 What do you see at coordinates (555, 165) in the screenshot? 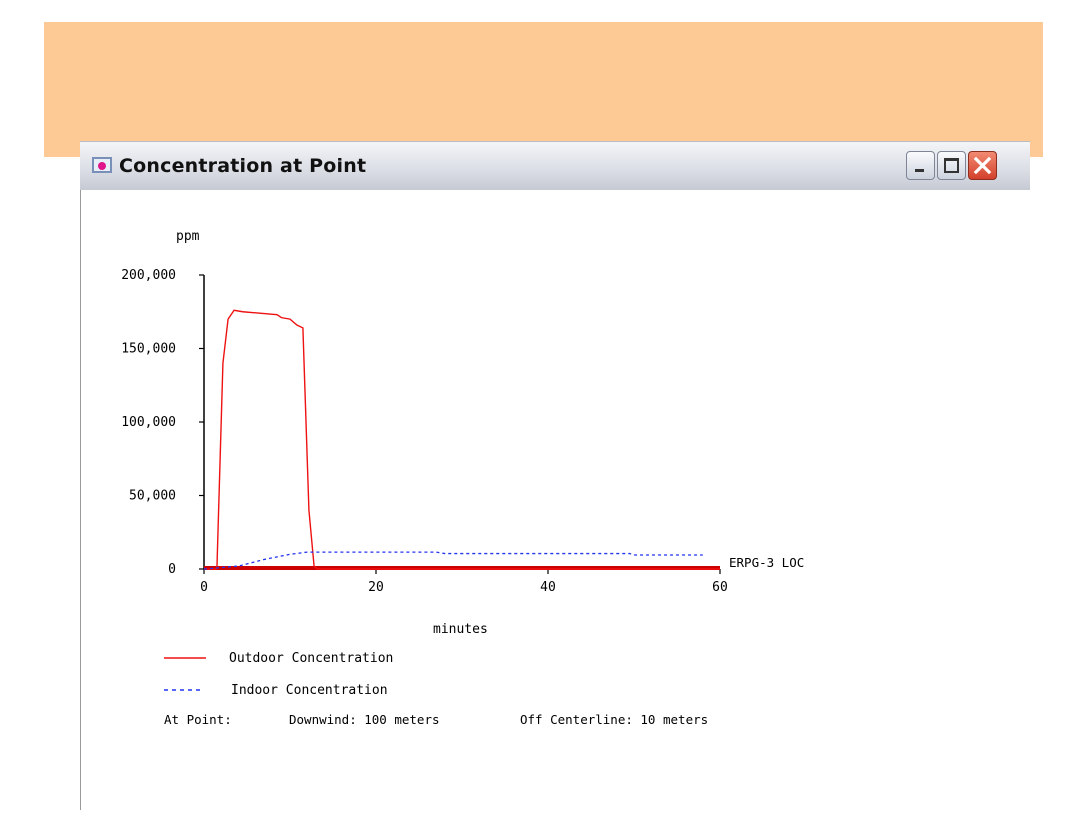
I see `window-titlebar: Concentration at Point` at bounding box center [555, 165].